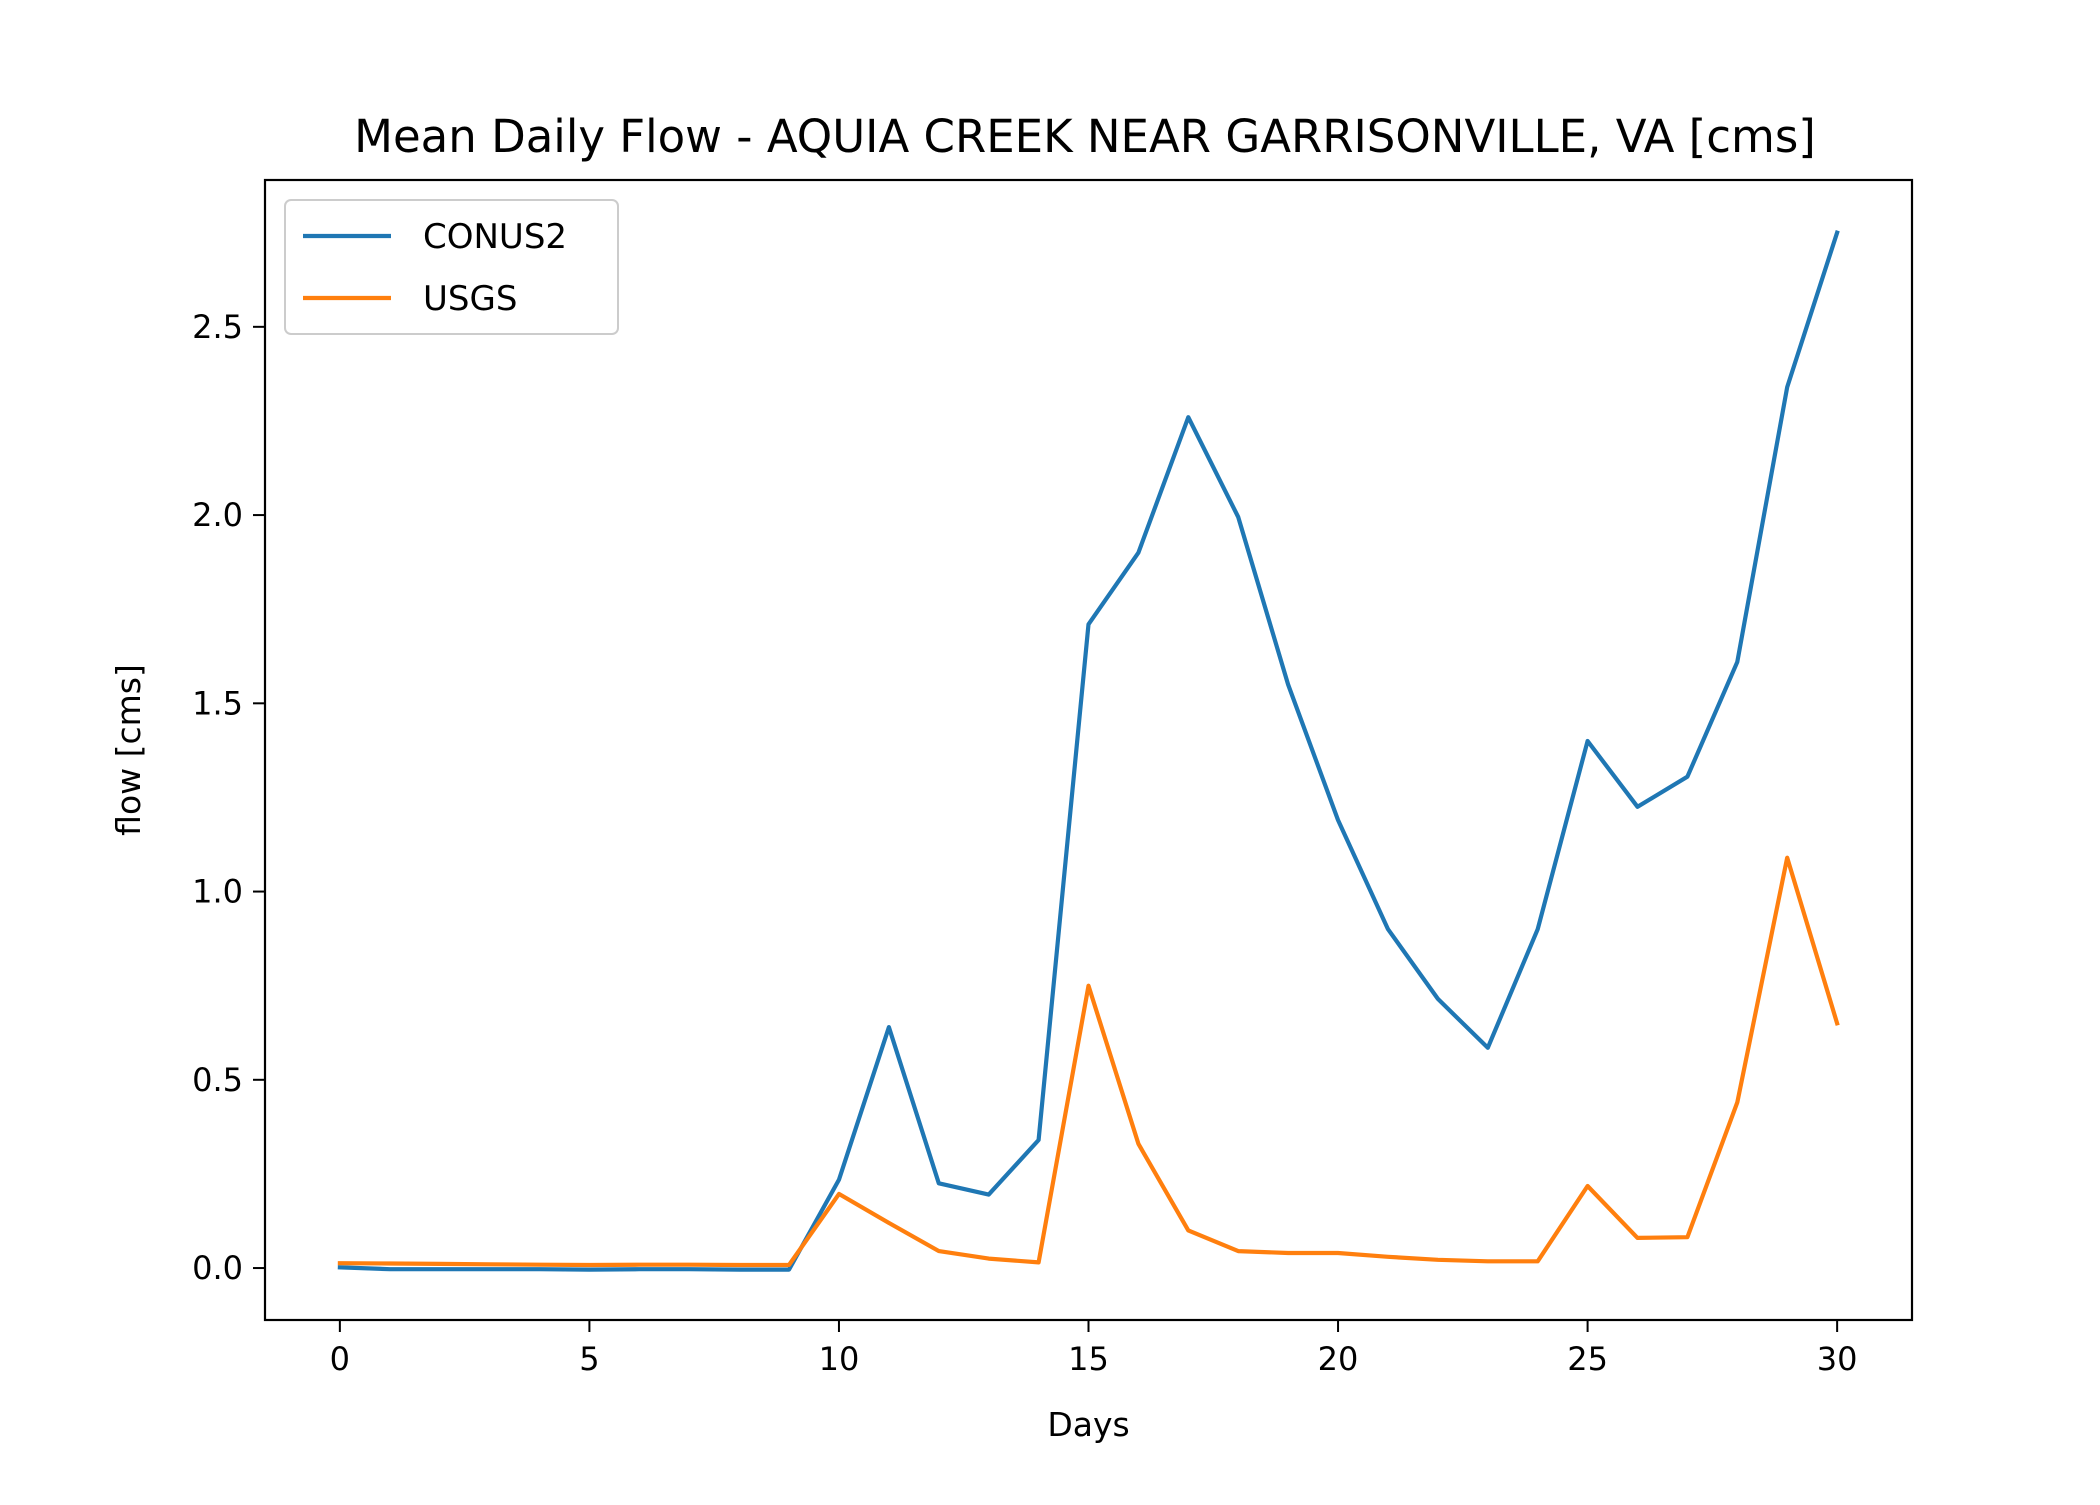  Describe the element at coordinates (217, 1080) in the screenshot. I see `y-tick-label: 0.5` at that location.